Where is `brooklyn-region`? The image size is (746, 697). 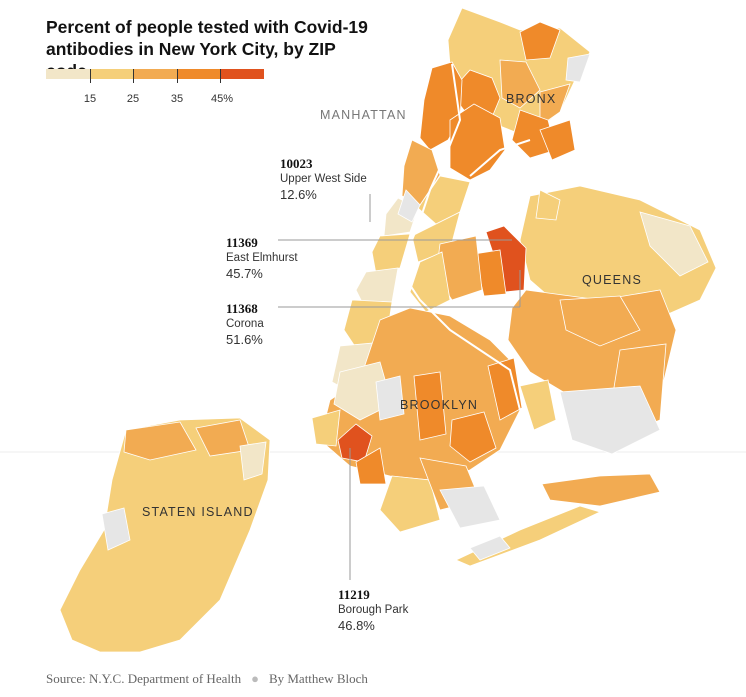
brooklyn-region is located at coordinates (434, 420).